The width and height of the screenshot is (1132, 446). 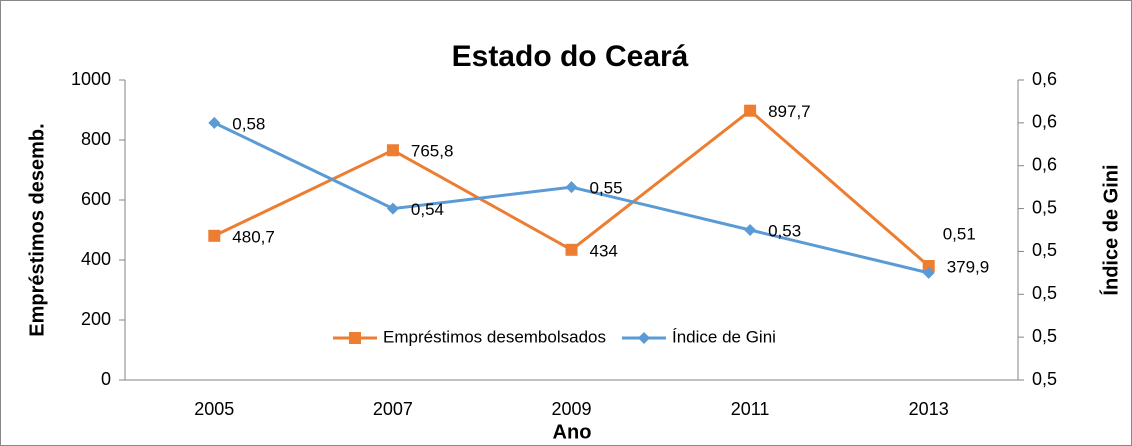 I want to click on y-tick-label: 400, so click(x=96, y=259).